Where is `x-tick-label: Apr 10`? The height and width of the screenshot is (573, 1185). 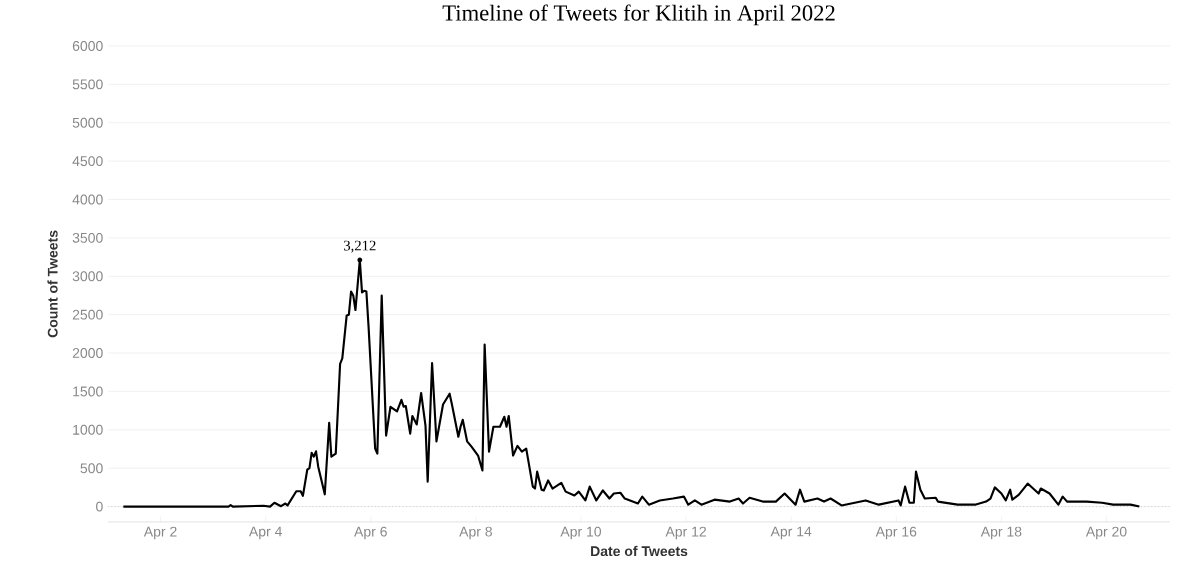 x-tick-label: Apr 10 is located at coordinates (581, 533).